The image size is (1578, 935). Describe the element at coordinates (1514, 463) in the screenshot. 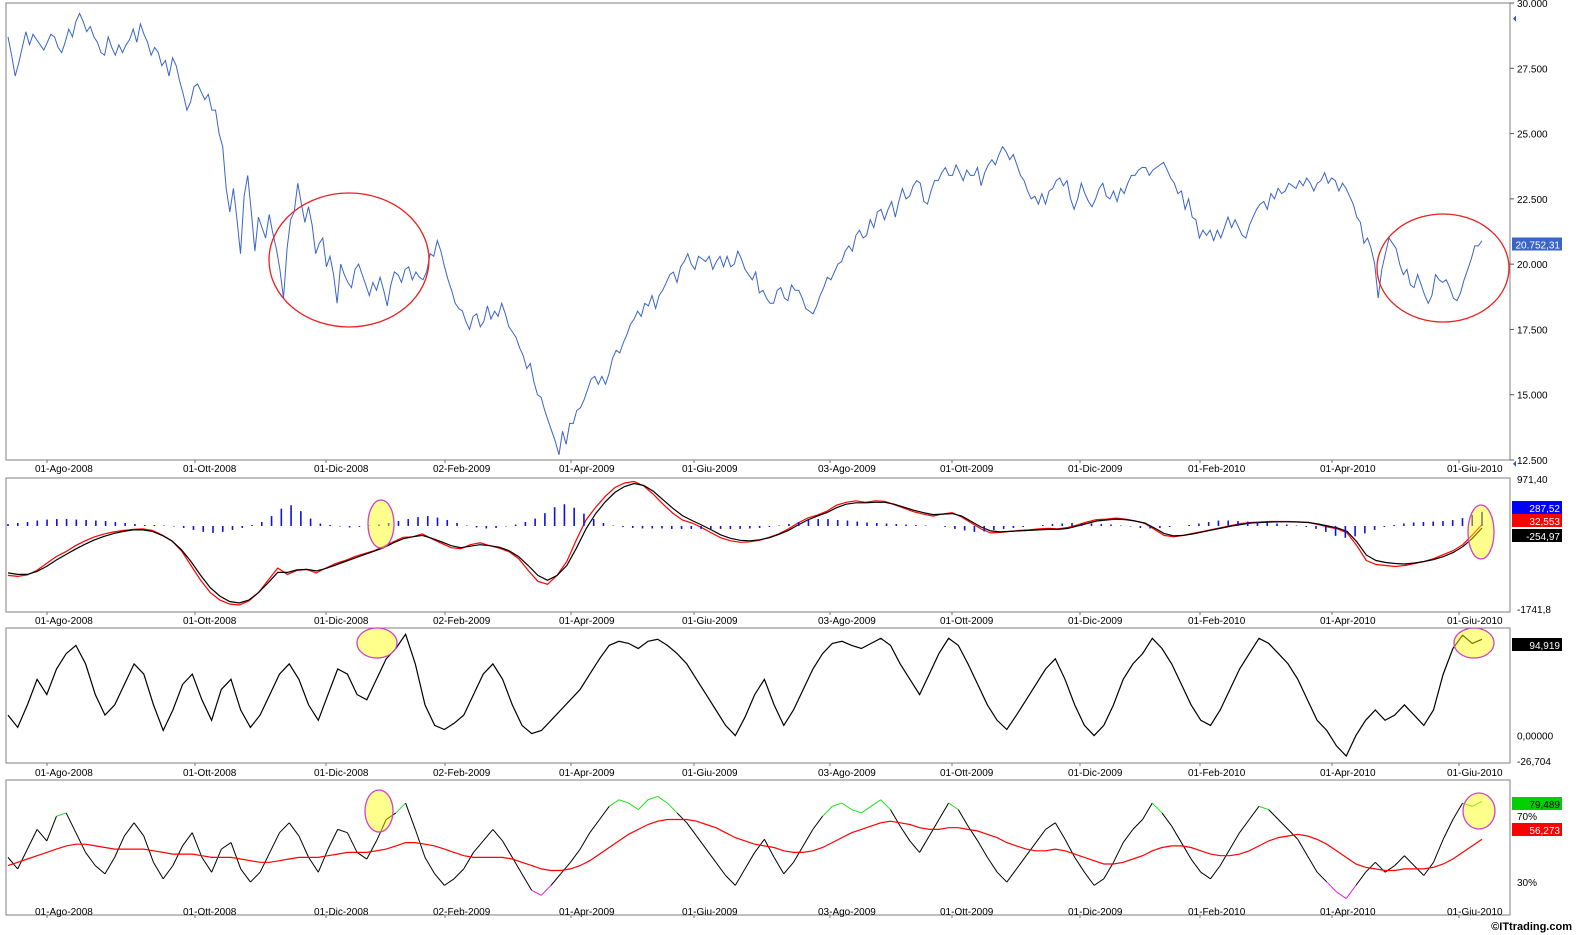

I see `axis-arrow-icon` at that location.